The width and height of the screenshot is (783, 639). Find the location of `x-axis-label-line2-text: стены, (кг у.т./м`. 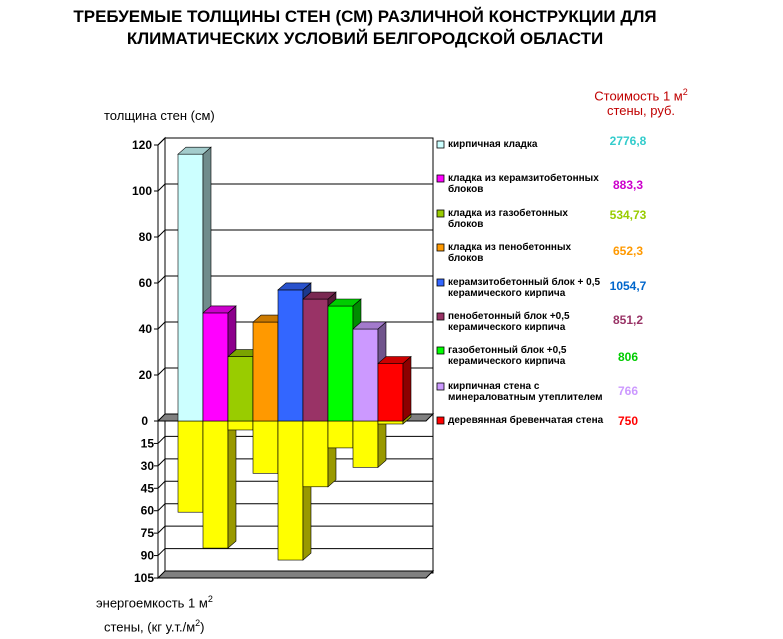

x-axis-label-line2-text: стены, (кг у.т./м is located at coordinates (150, 627).